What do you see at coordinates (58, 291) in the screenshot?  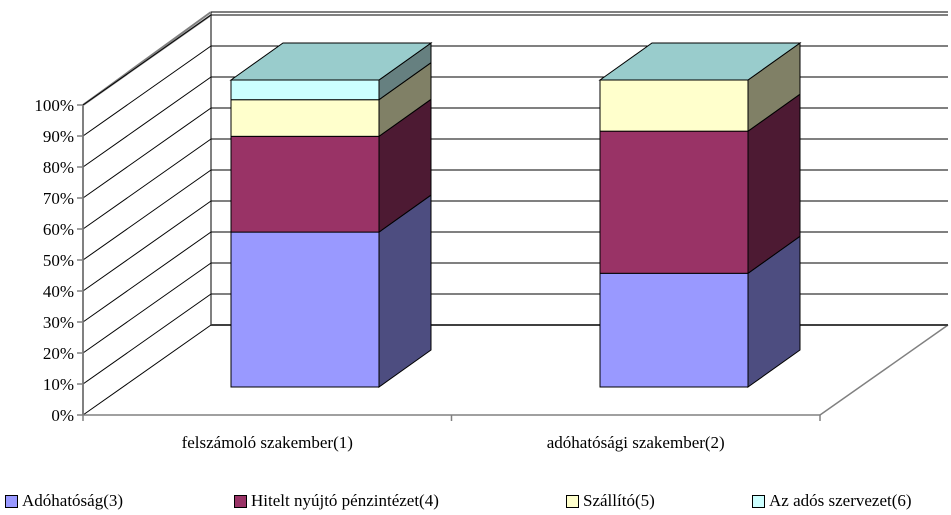 I see `y-tick-label: 40%` at bounding box center [58, 291].